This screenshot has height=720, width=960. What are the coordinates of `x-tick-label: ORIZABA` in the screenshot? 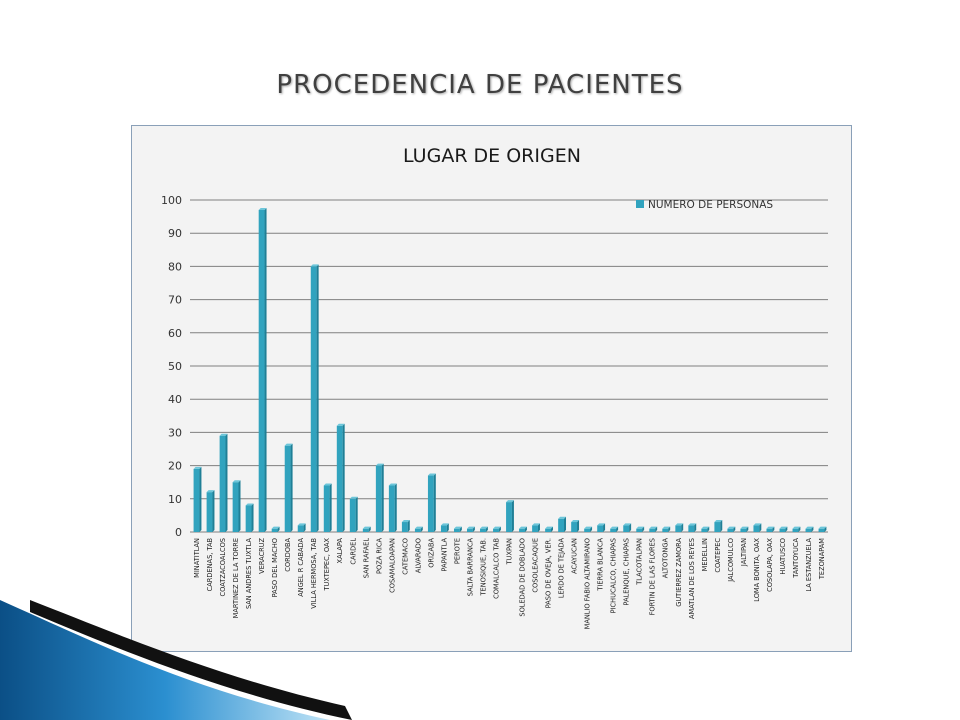 It's located at (431, 553).